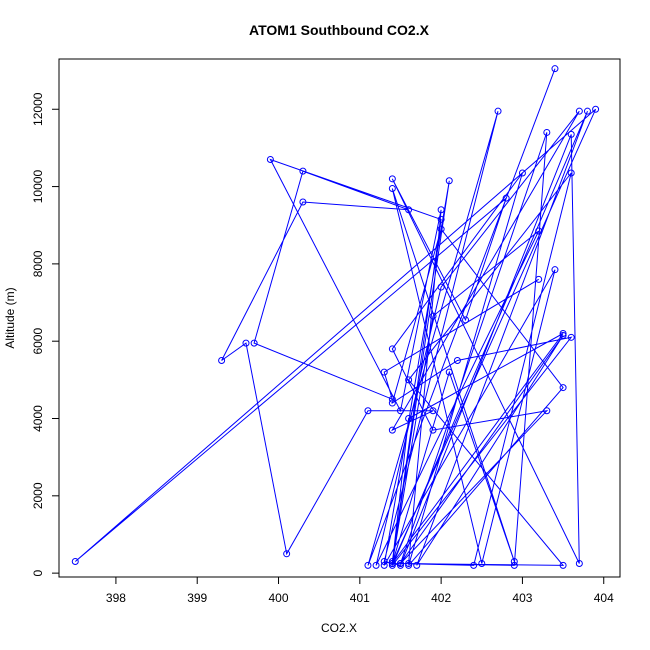 Image resolution: width=650 pixels, height=650 pixels. Describe the element at coordinates (360, 598) in the screenshot. I see `x-tick-label: 401` at that location.